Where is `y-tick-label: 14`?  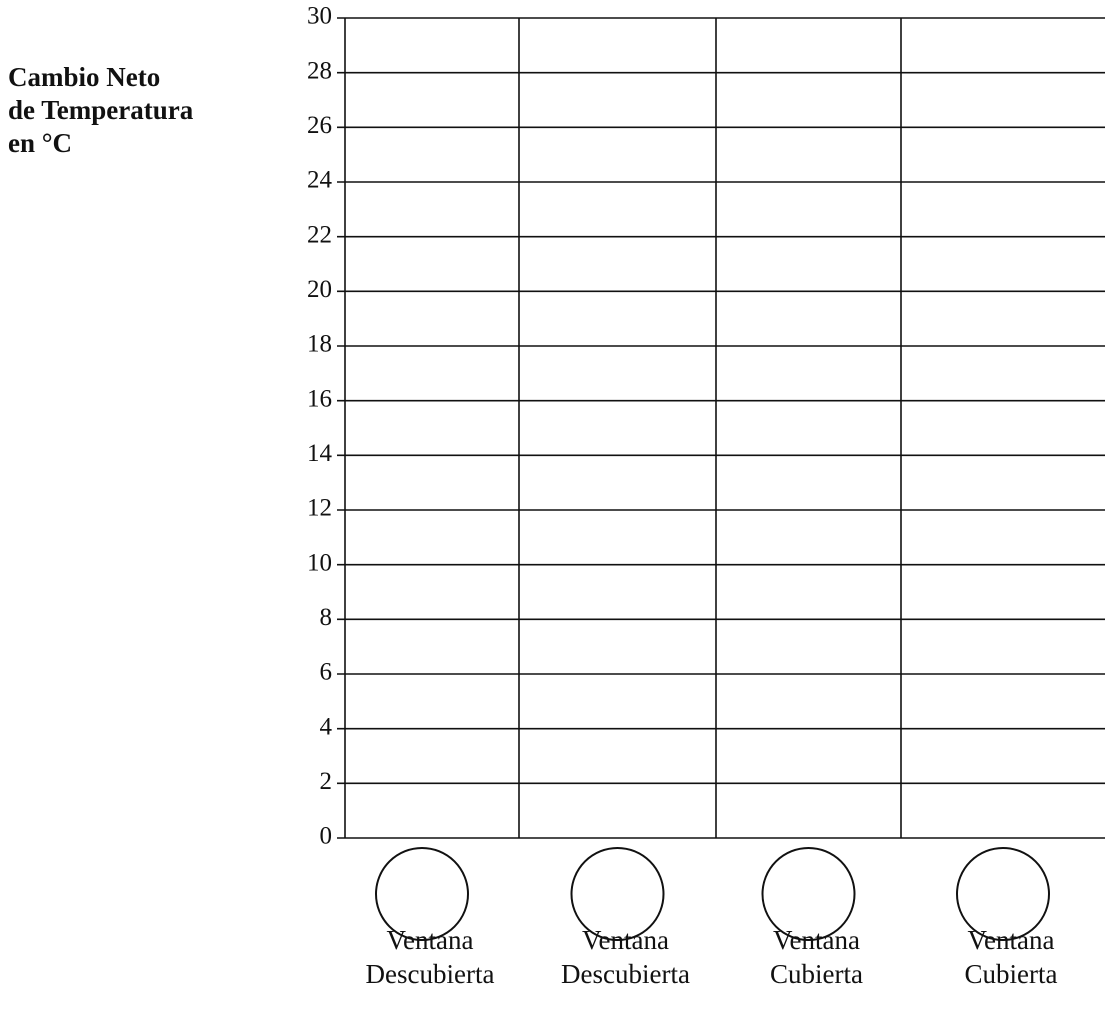 y-tick-label: 14 is located at coordinates (320, 453).